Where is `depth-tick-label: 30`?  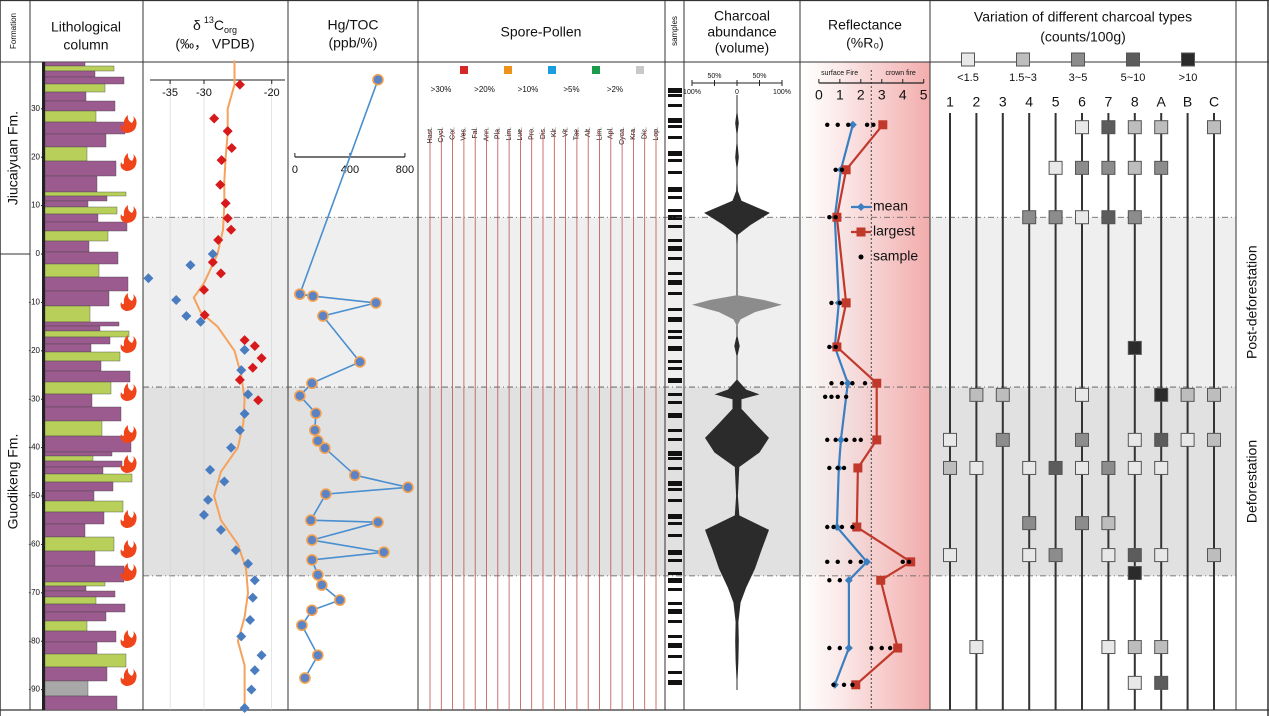
depth-tick-label: 30 is located at coordinates (35, 108).